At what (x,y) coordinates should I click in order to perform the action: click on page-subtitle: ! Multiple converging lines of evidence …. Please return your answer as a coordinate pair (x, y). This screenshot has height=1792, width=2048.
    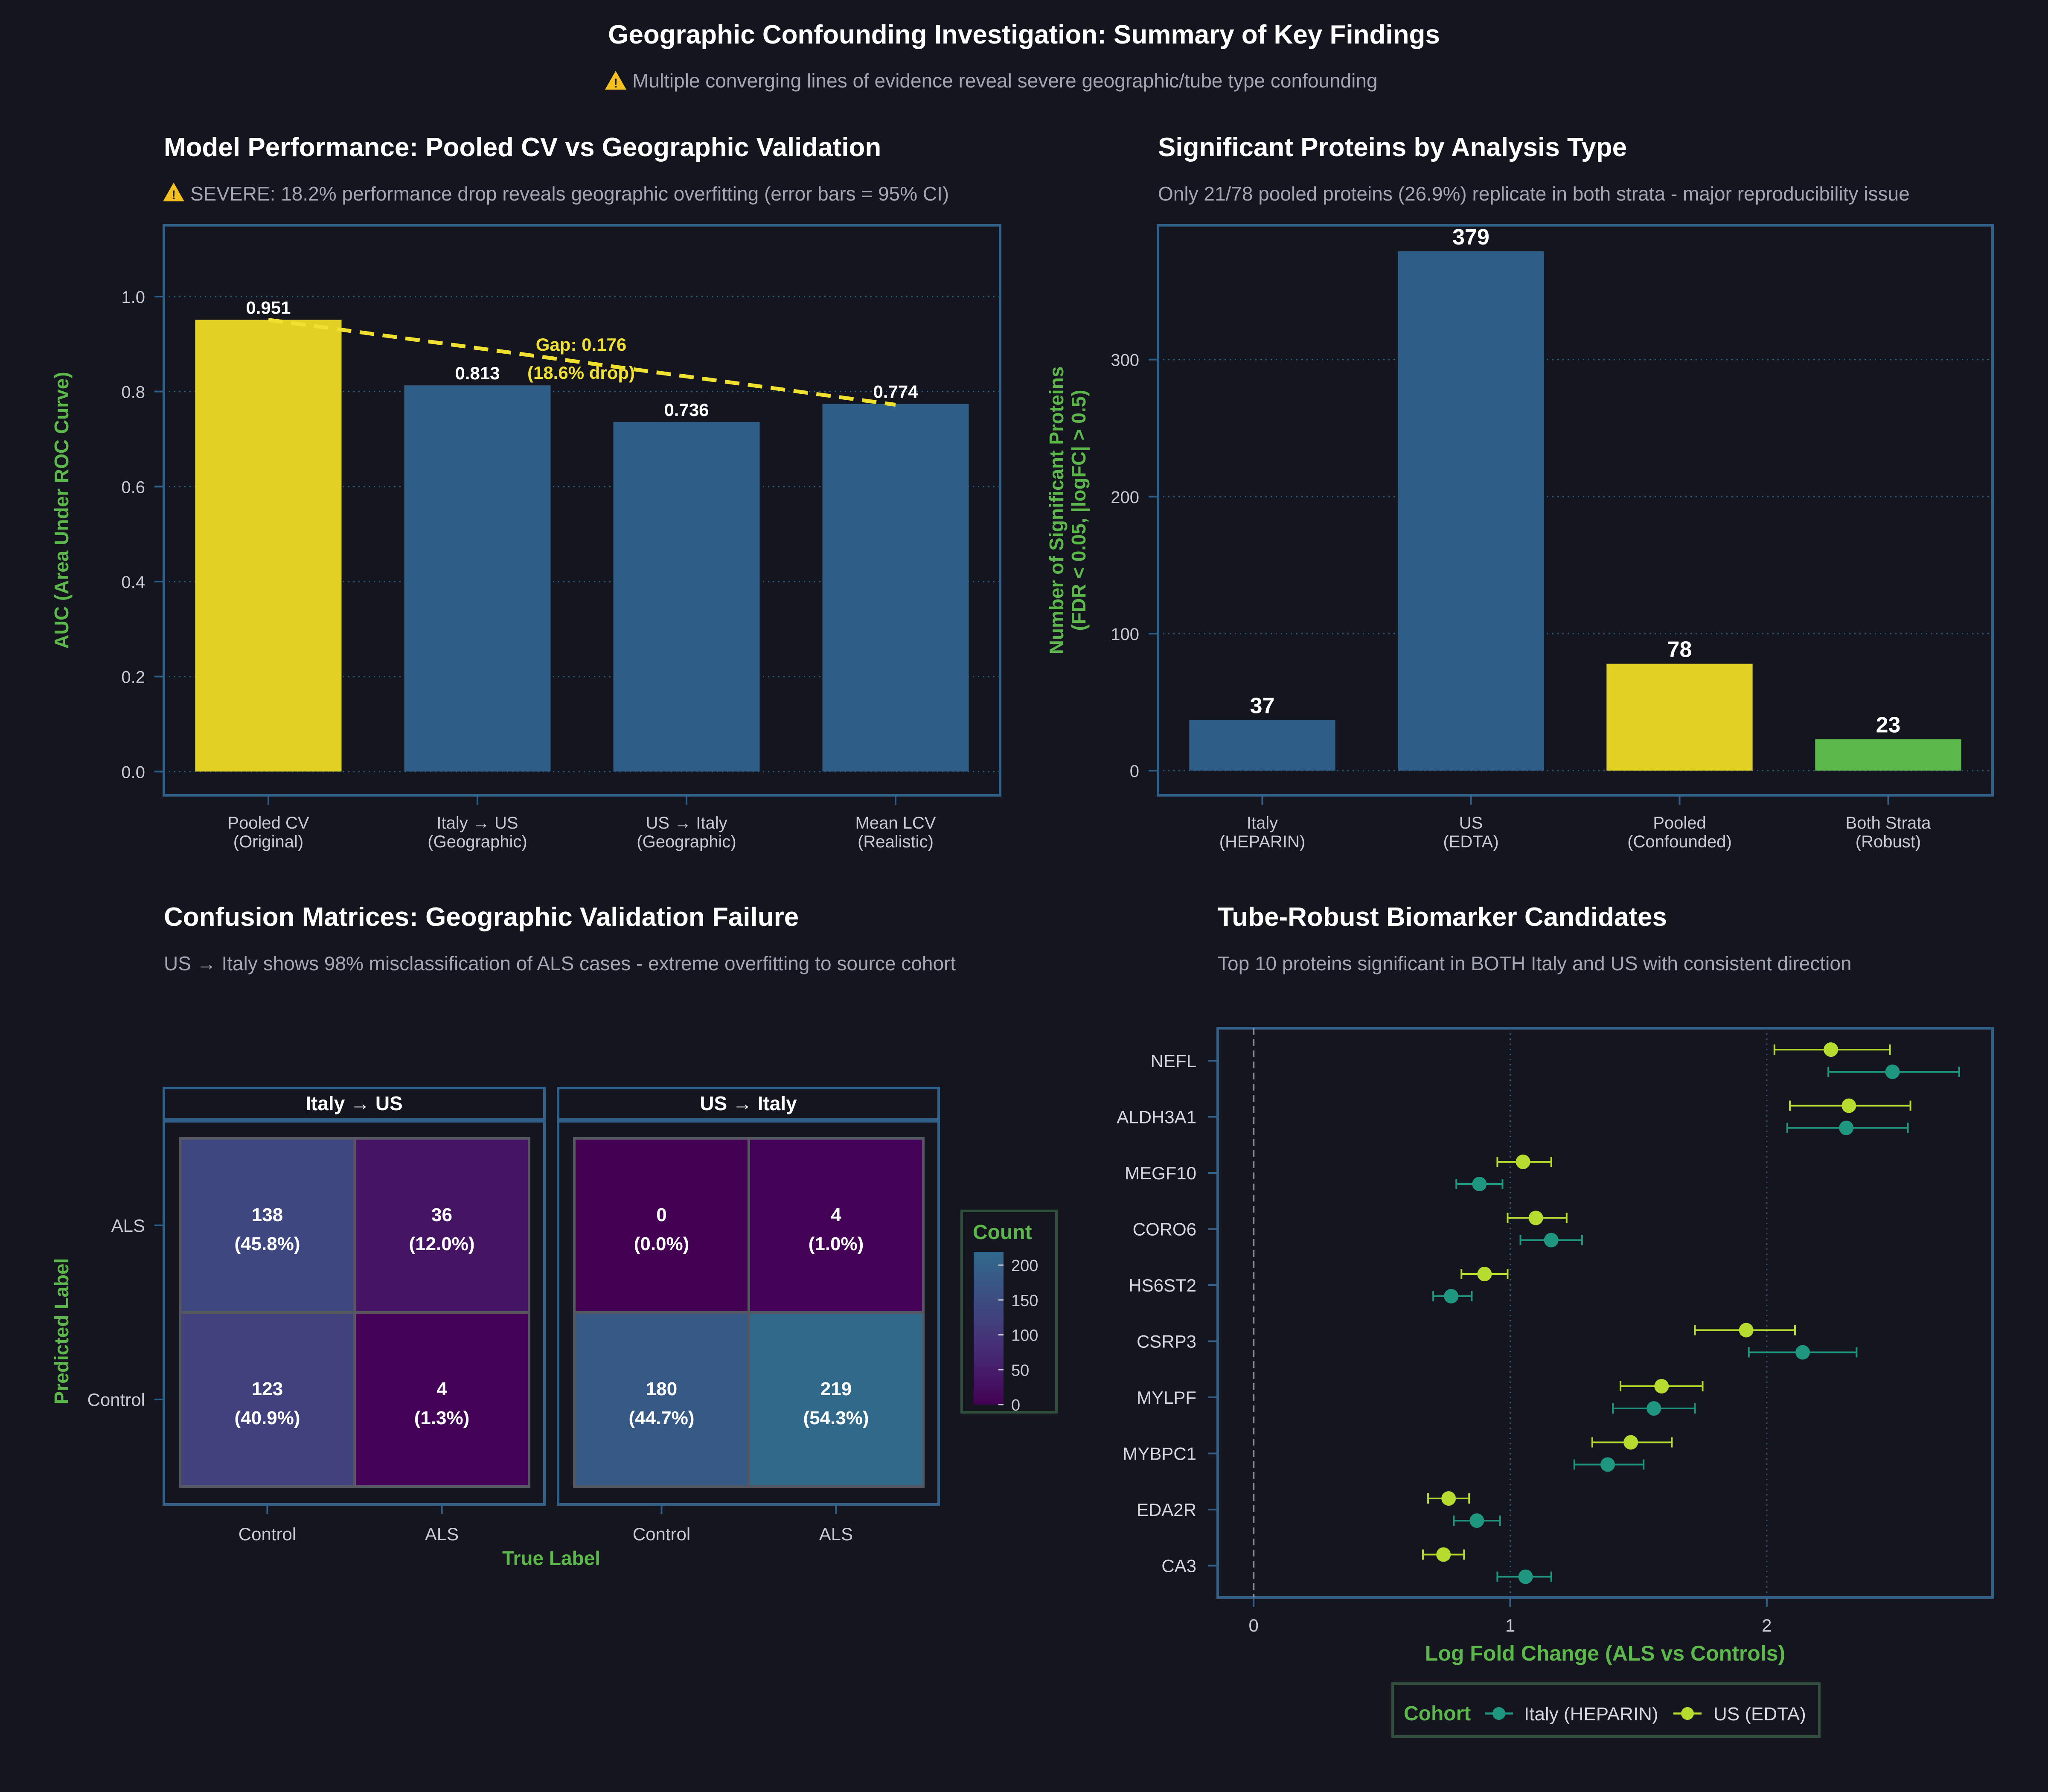
    Looking at the image, I should click on (992, 81).